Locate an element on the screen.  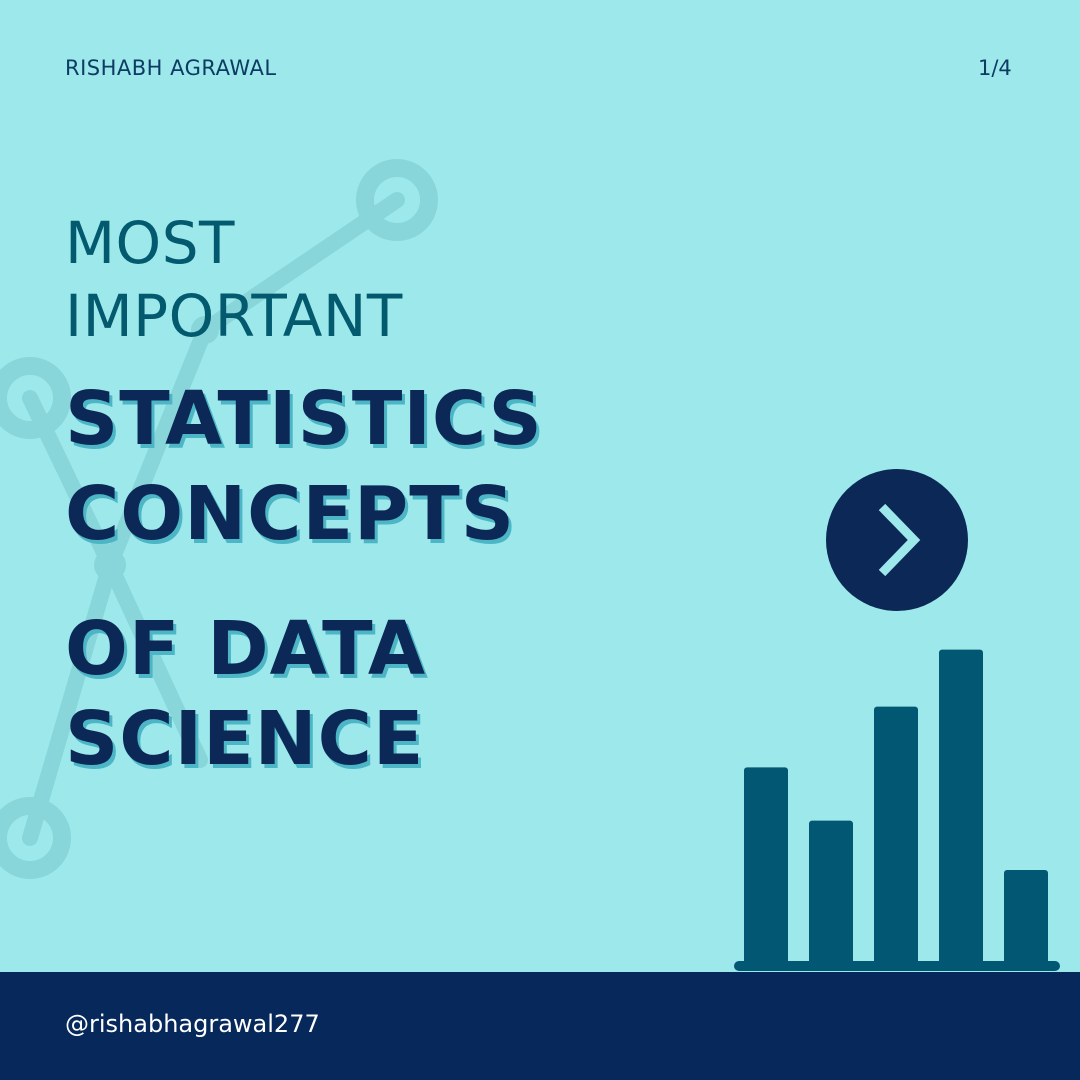
title-line-of-data: OF DATA is located at coordinates (246, 649).